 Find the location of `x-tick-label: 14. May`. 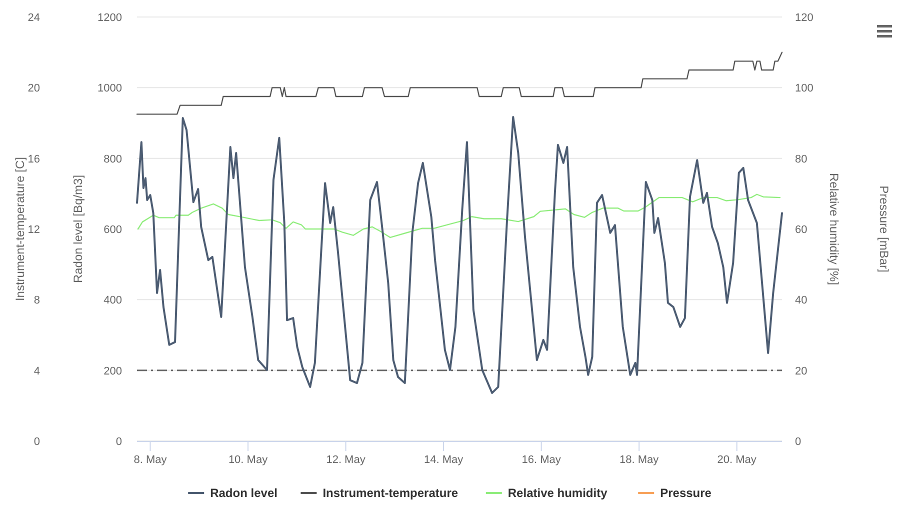

x-tick-label: 14. May is located at coordinates (444, 460).